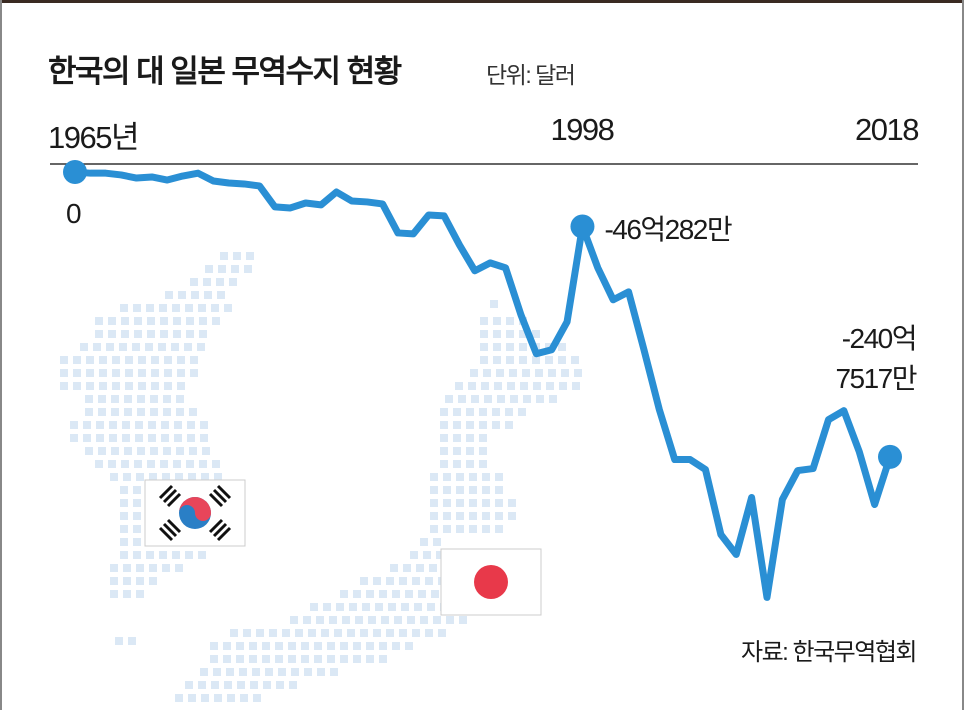  What do you see at coordinates (1, 355) in the screenshot?
I see `left-border` at bounding box center [1, 355].